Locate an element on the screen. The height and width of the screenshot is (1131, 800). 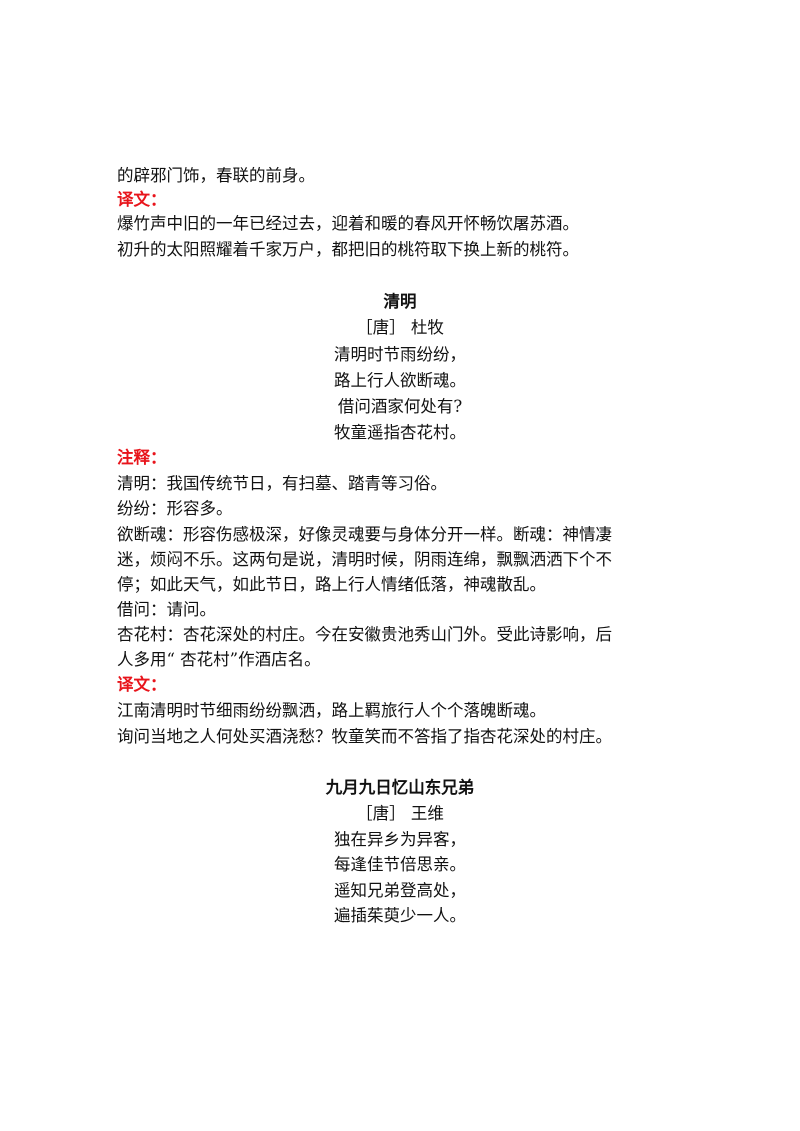
poem-line: 遥知兄弟登高处， is located at coordinates (400, 890).